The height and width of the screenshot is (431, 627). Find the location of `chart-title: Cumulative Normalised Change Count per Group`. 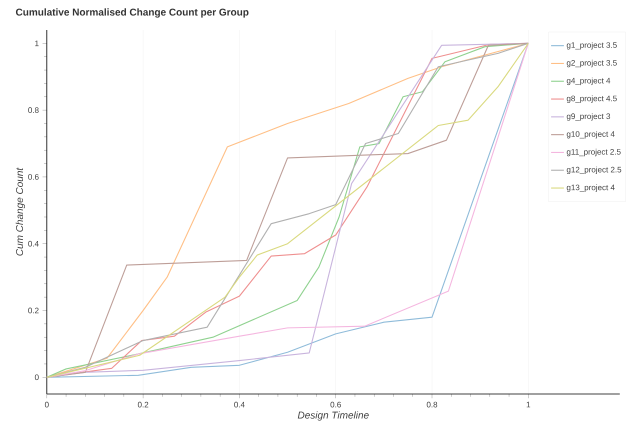

chart-title: Cumulative Normalised Change Count per Group is located at coordinates (132, 13).